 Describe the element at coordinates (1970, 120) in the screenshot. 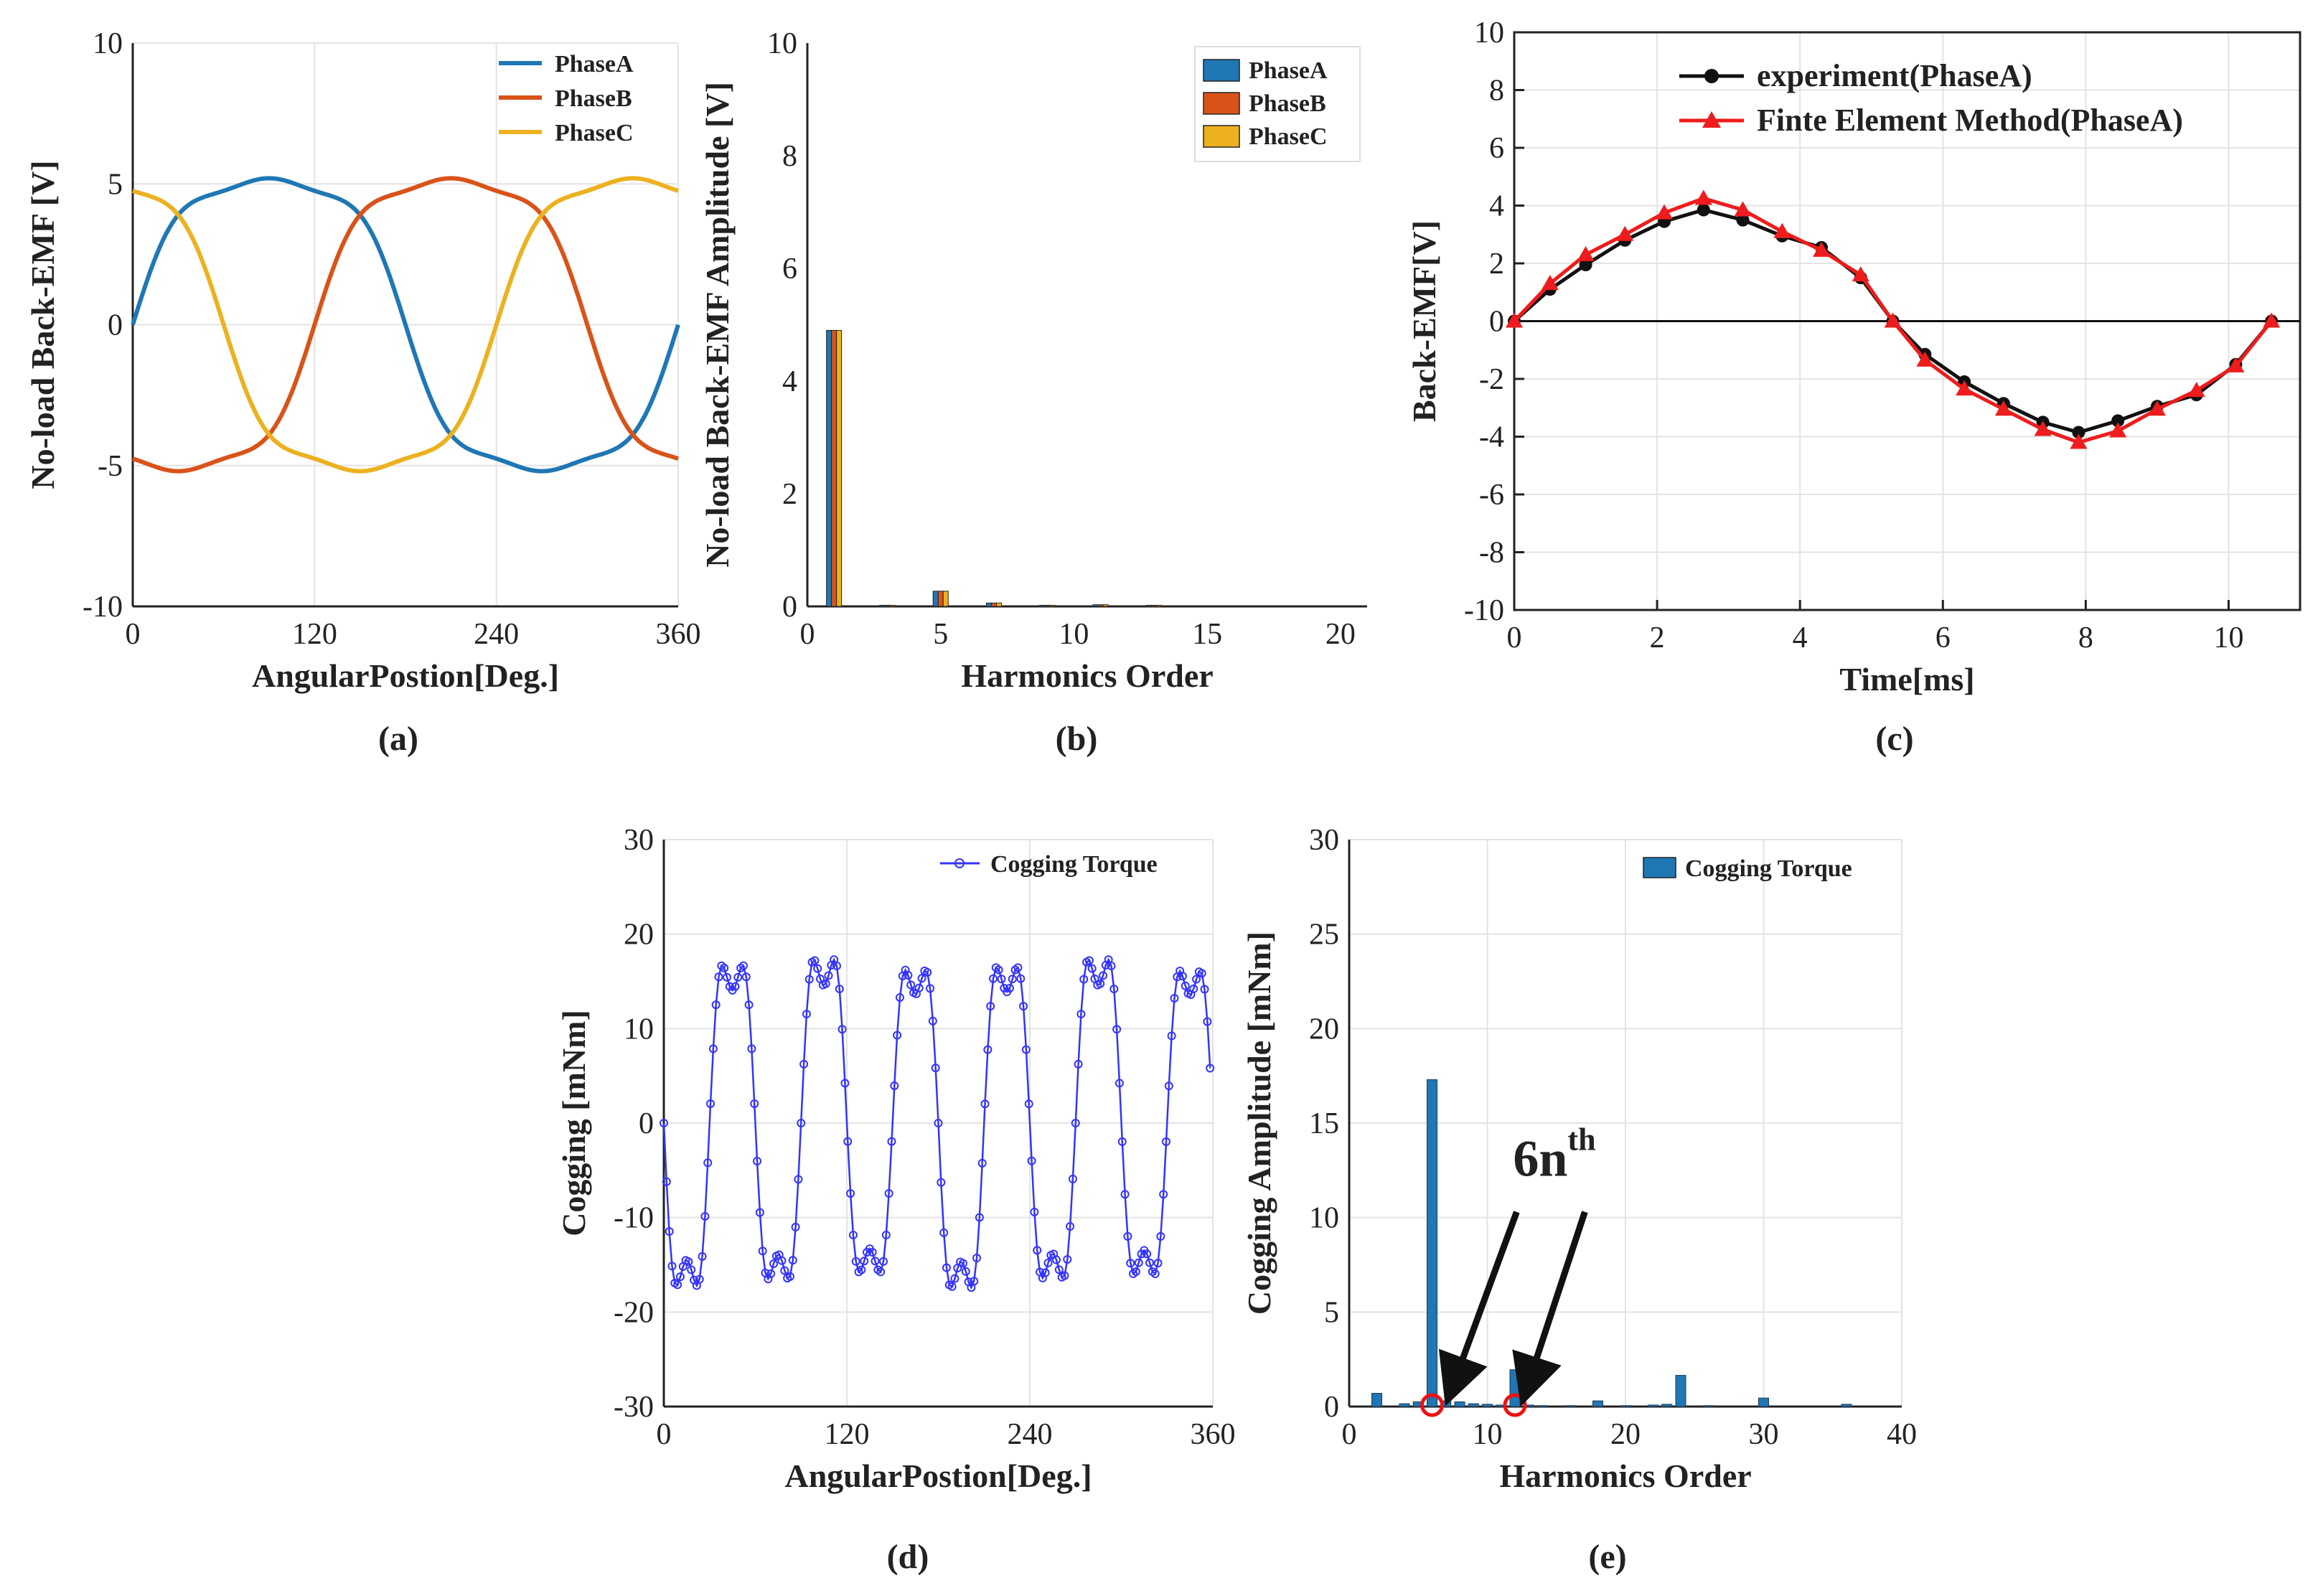

I see `legend-label: Finte Element Method(PhaseA)` at that location.